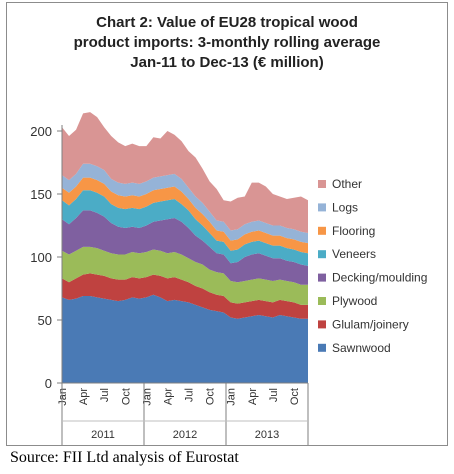 The image size is (454, 474). Describe the element at coordinates (353, 231) in the screenshot. I see `legend-label: Flooring` at that location.